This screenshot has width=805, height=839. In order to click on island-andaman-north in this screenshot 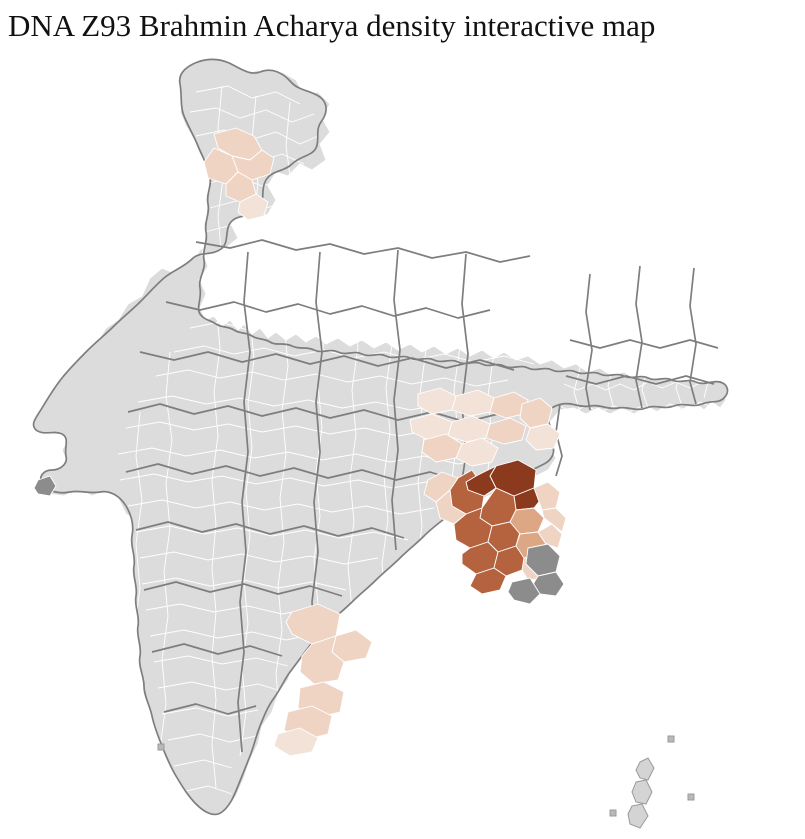, I will do `click(645, 769)`.